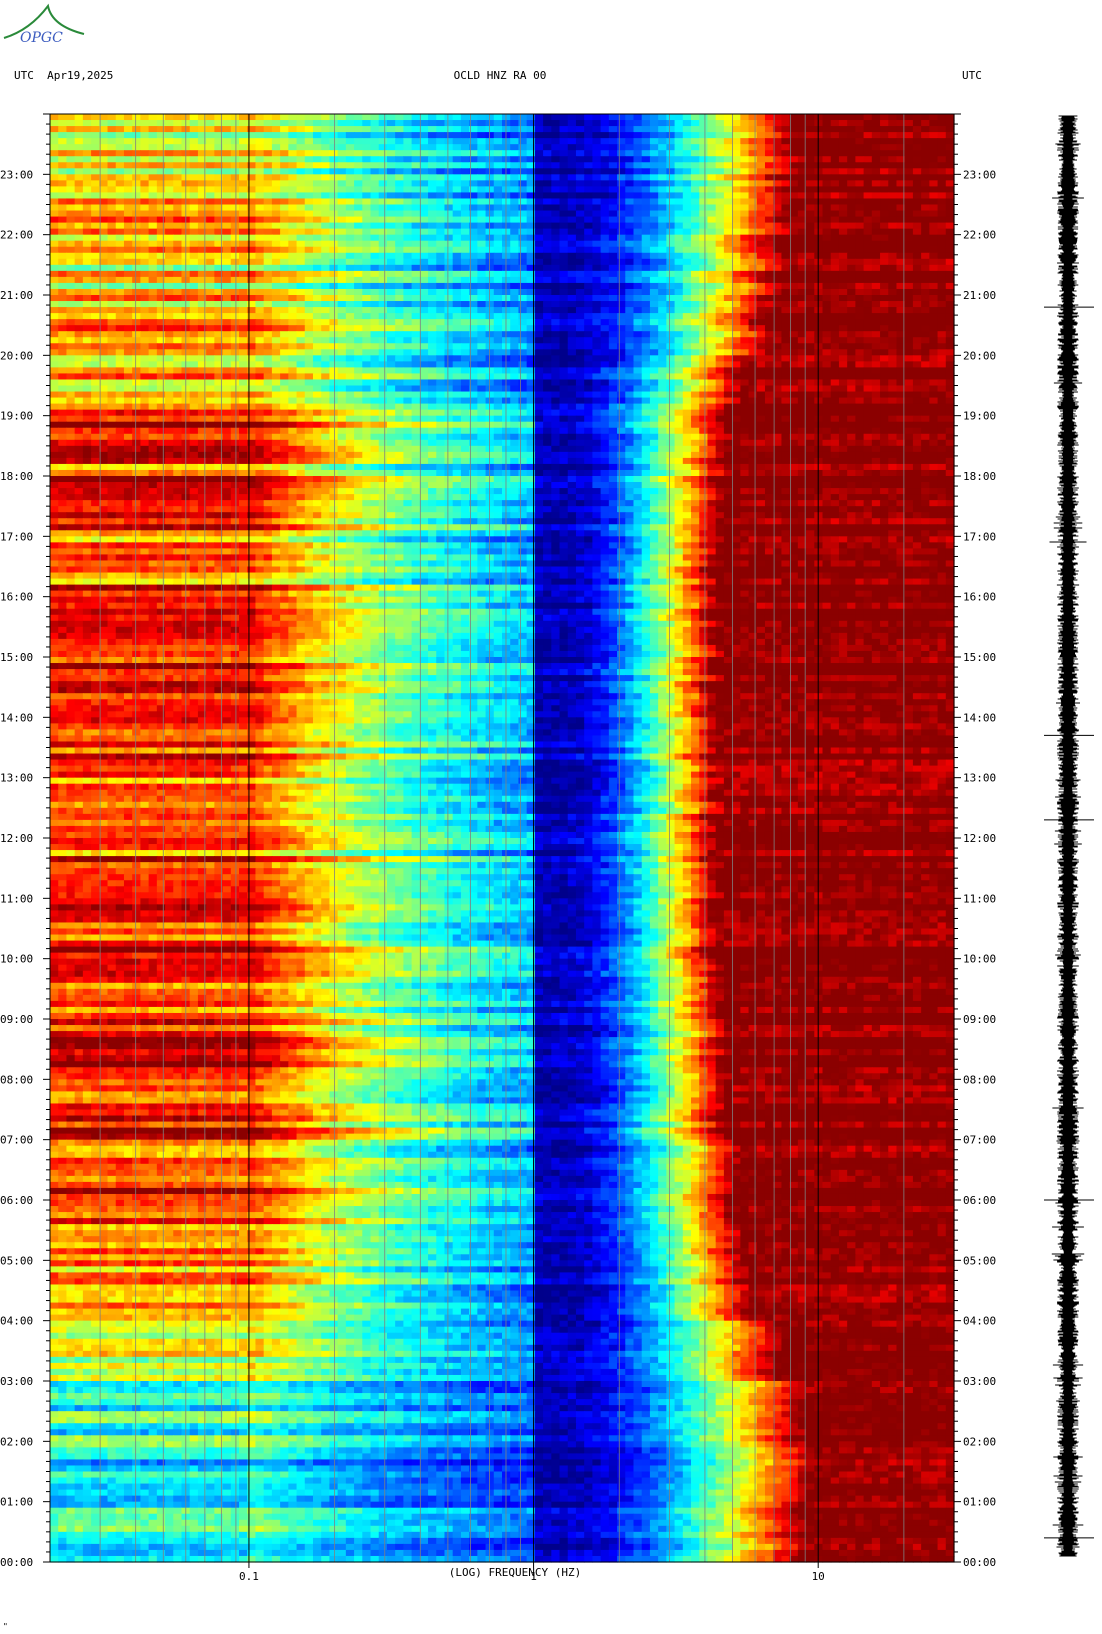 Image resolution: width=1102 pixels, height=1634 pixels. I want to click on y-tick-label-right: 22:00, so click(979, 235).